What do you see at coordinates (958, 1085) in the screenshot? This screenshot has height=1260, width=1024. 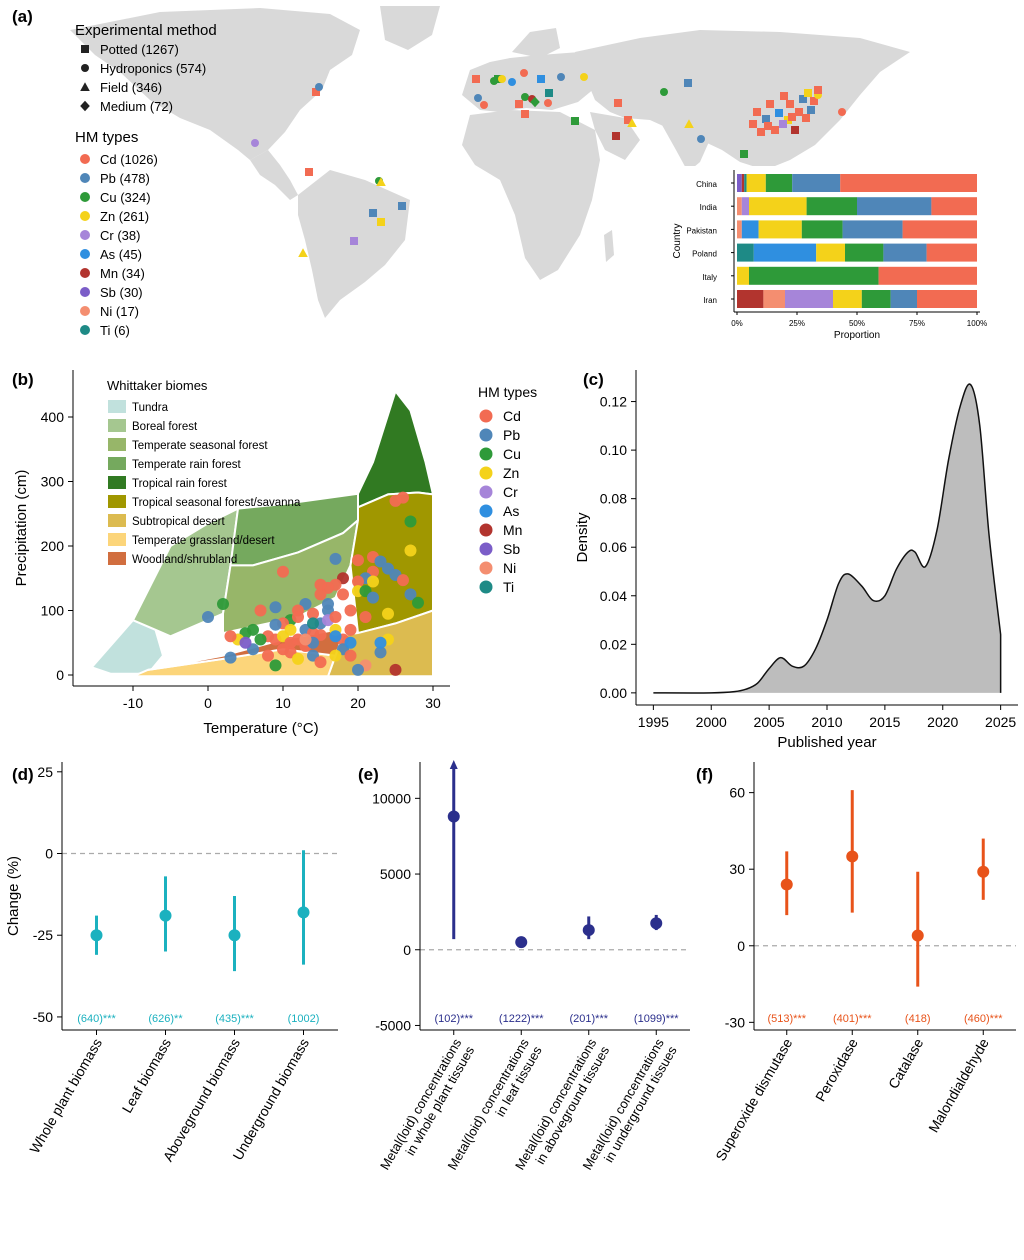 I see `f-category-label-line: Malondialdehyde` at bounding box center [958, 1085].